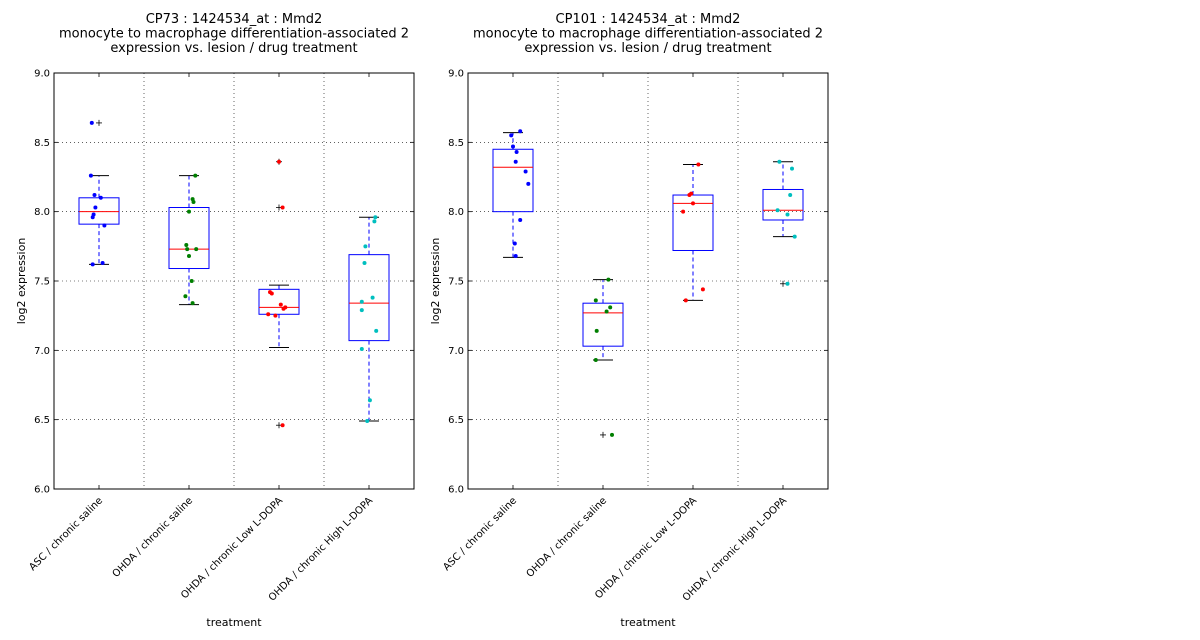 This screenshot has width=1200, height=640. I want to click on y-tick-label: 6.5, so click(456, 420).